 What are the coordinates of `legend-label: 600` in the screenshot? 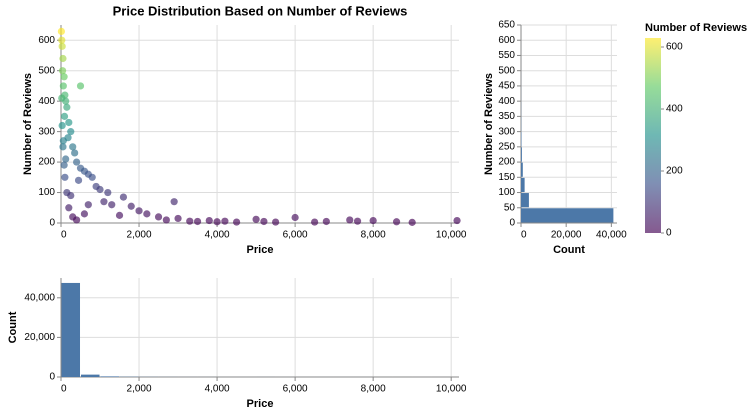 It's located at (674, 47).